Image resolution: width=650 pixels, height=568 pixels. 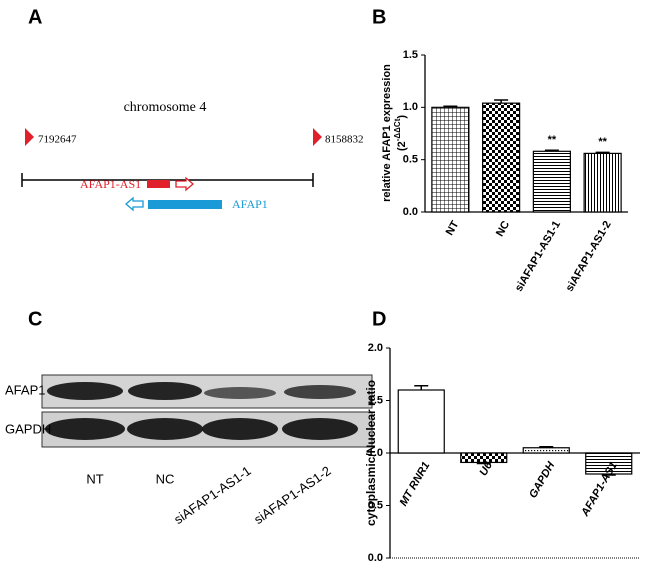 I want to click on gene-label: AFAP1-AS1, so click(x=110, y=184).